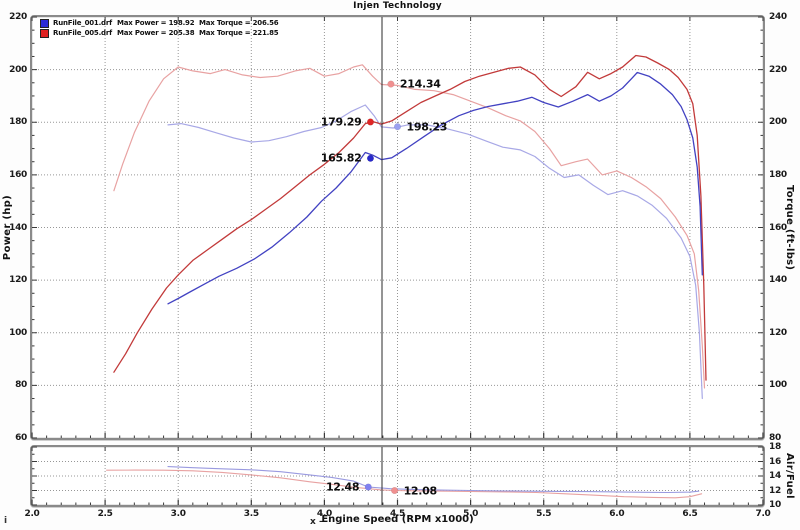  Describe the element at coordinates (18, 122) in the screenshot. I see `power-axis-tick-label: 180` at that location.